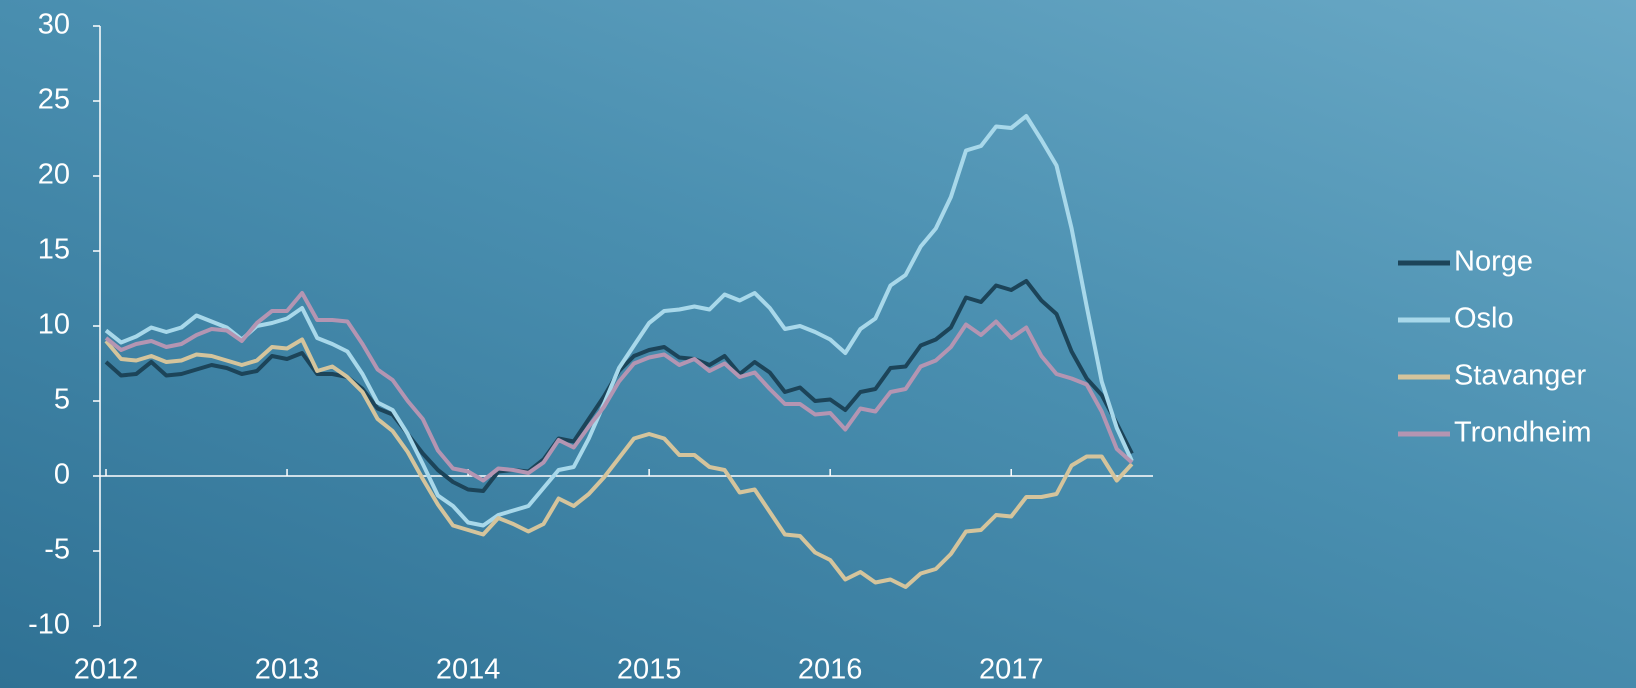 The width and height of the screenshot is (1636, 688). I want to click on legend-label: Stavanger, so click(1520, 376).